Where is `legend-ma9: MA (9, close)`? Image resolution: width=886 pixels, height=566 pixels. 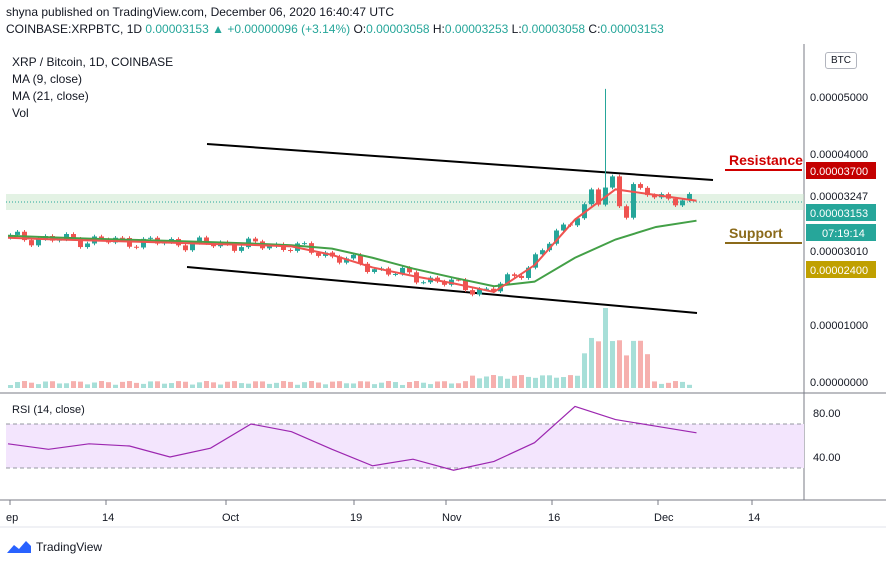 legend-ma9: MA (9, close) is located at coordinates (47, 79).